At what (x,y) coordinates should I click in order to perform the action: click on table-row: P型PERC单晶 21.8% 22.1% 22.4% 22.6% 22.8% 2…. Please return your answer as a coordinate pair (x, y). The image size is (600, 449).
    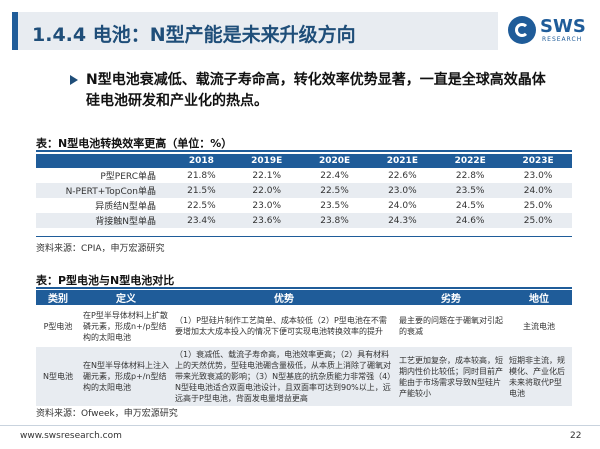
    Looking at the image, I should click on (304, 175).